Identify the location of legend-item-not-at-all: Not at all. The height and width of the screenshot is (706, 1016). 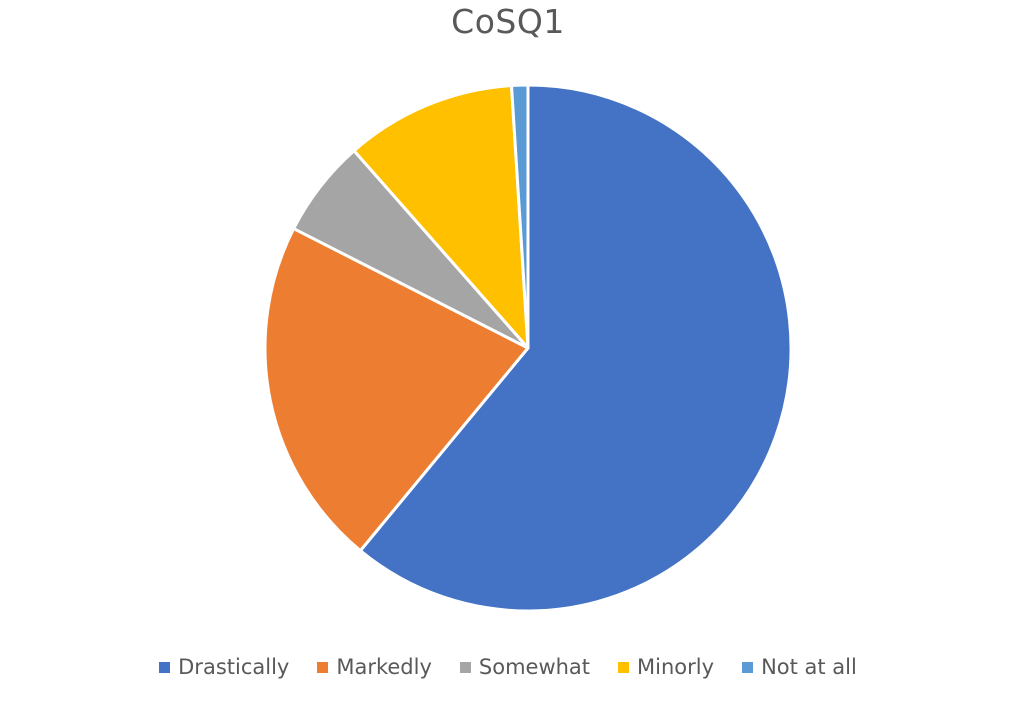
(799, 667).